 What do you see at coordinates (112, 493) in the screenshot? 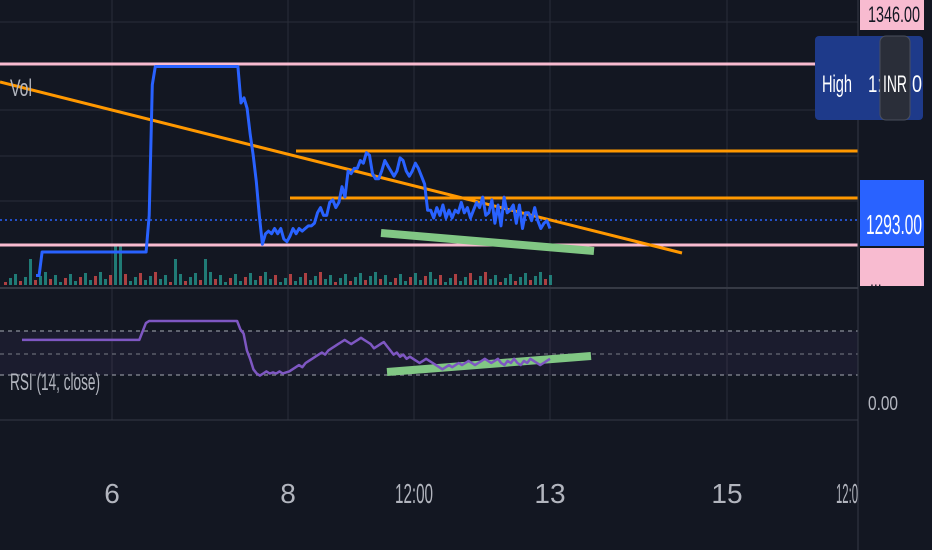
I see `x-tick-label: 6` at bounding box center [112, 493].